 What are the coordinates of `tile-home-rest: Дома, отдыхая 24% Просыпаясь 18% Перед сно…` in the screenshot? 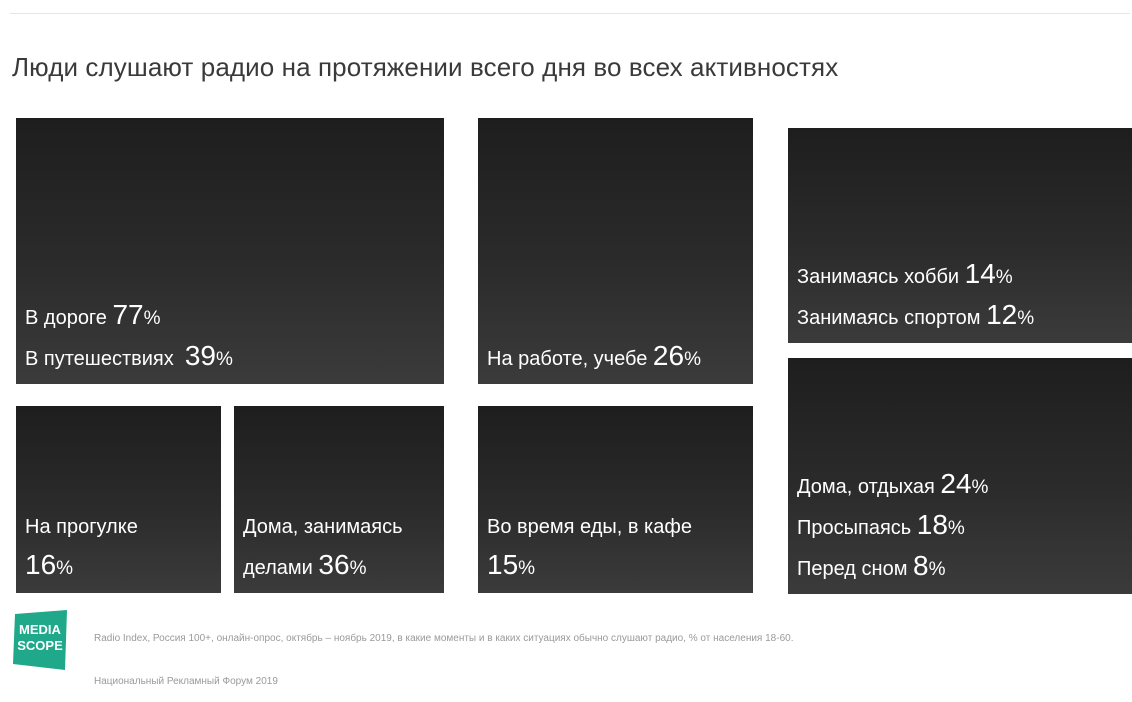 It's located at (960, 476).